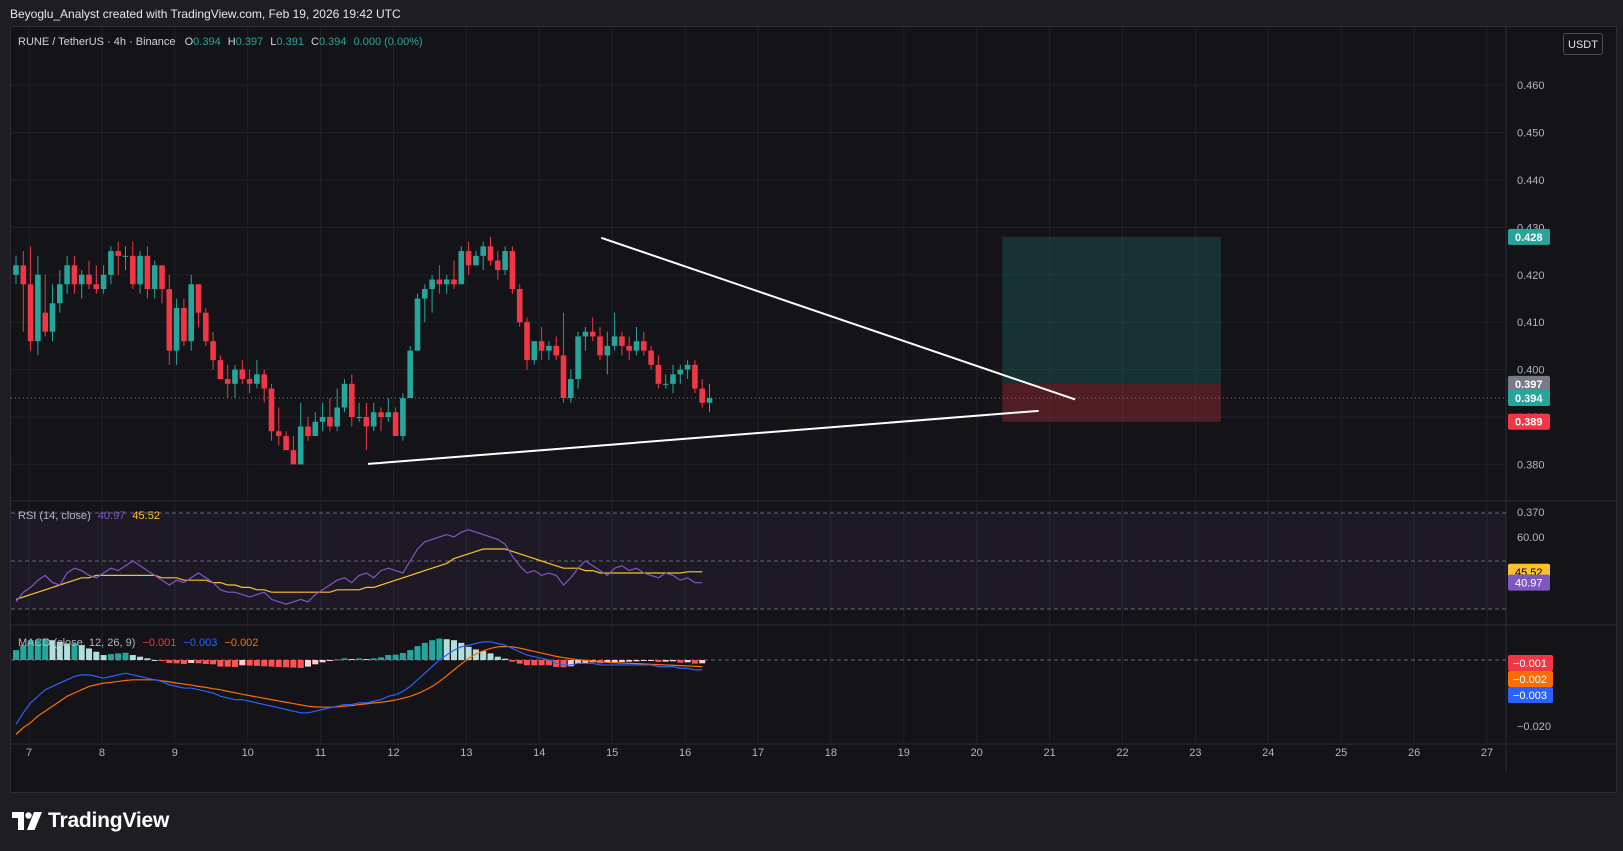 This screenshot has height=851, width=1623. What do you see at coordinates (1341, 753) in the screenshot?
I see `time-tick-label: 25` at bounding box center [1341, 753].